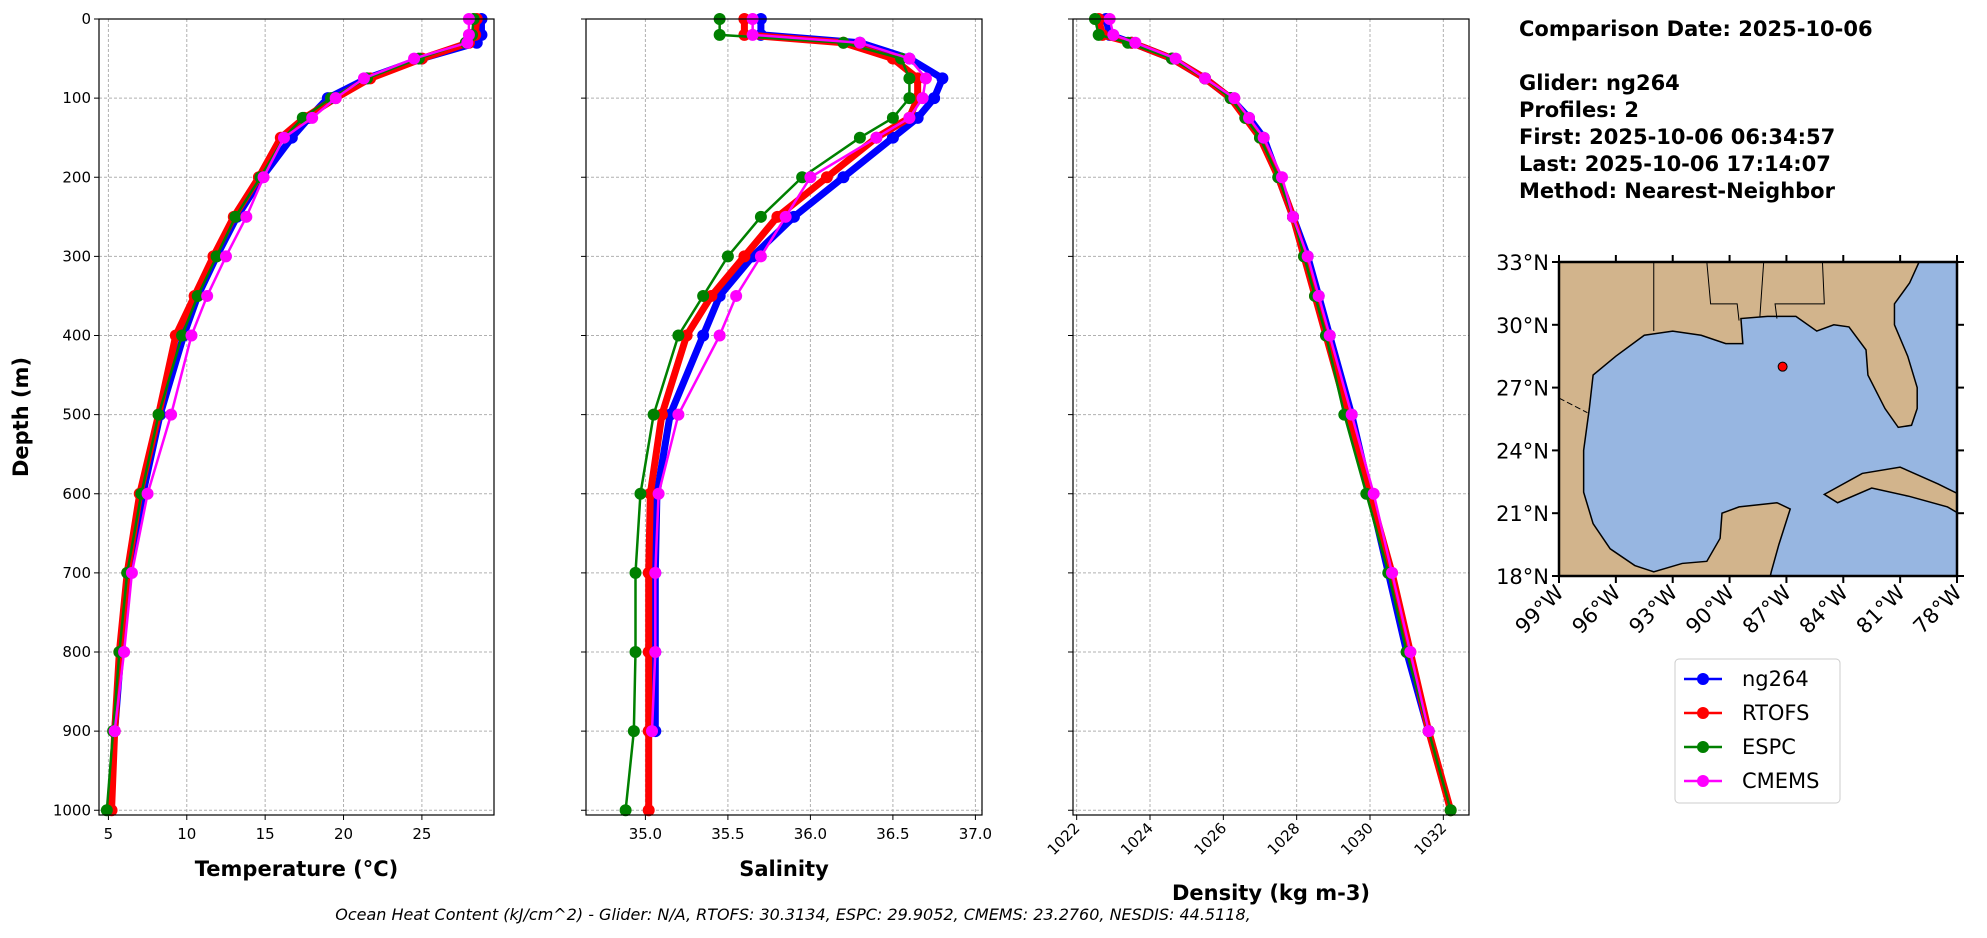 The image size is (1987, 938). I want to click on y-tick-label: 600, so click(76, 494).